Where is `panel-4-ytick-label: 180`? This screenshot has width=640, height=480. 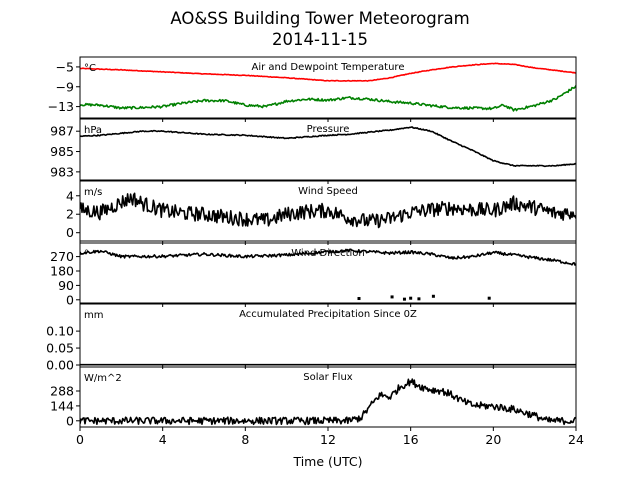
panel-4-ytick-label: 180 is located at coordinates (62, 271).